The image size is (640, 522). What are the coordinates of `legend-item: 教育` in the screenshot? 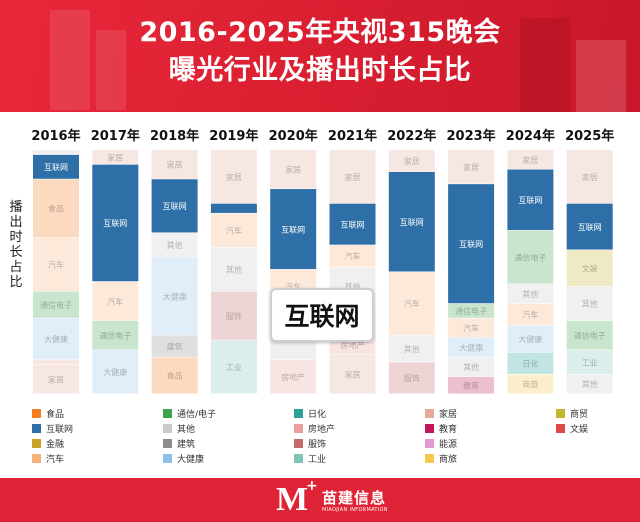 It's located at (441, 428).